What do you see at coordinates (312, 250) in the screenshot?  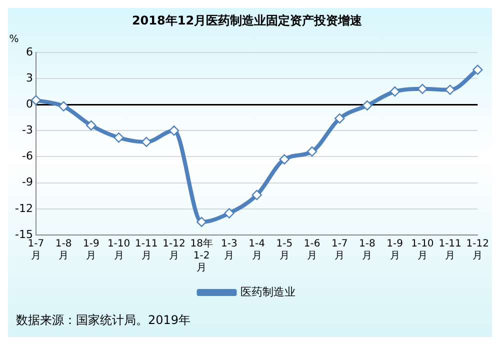 I see `x-tick-label: 1-6月` at bounding box center [312, 250].